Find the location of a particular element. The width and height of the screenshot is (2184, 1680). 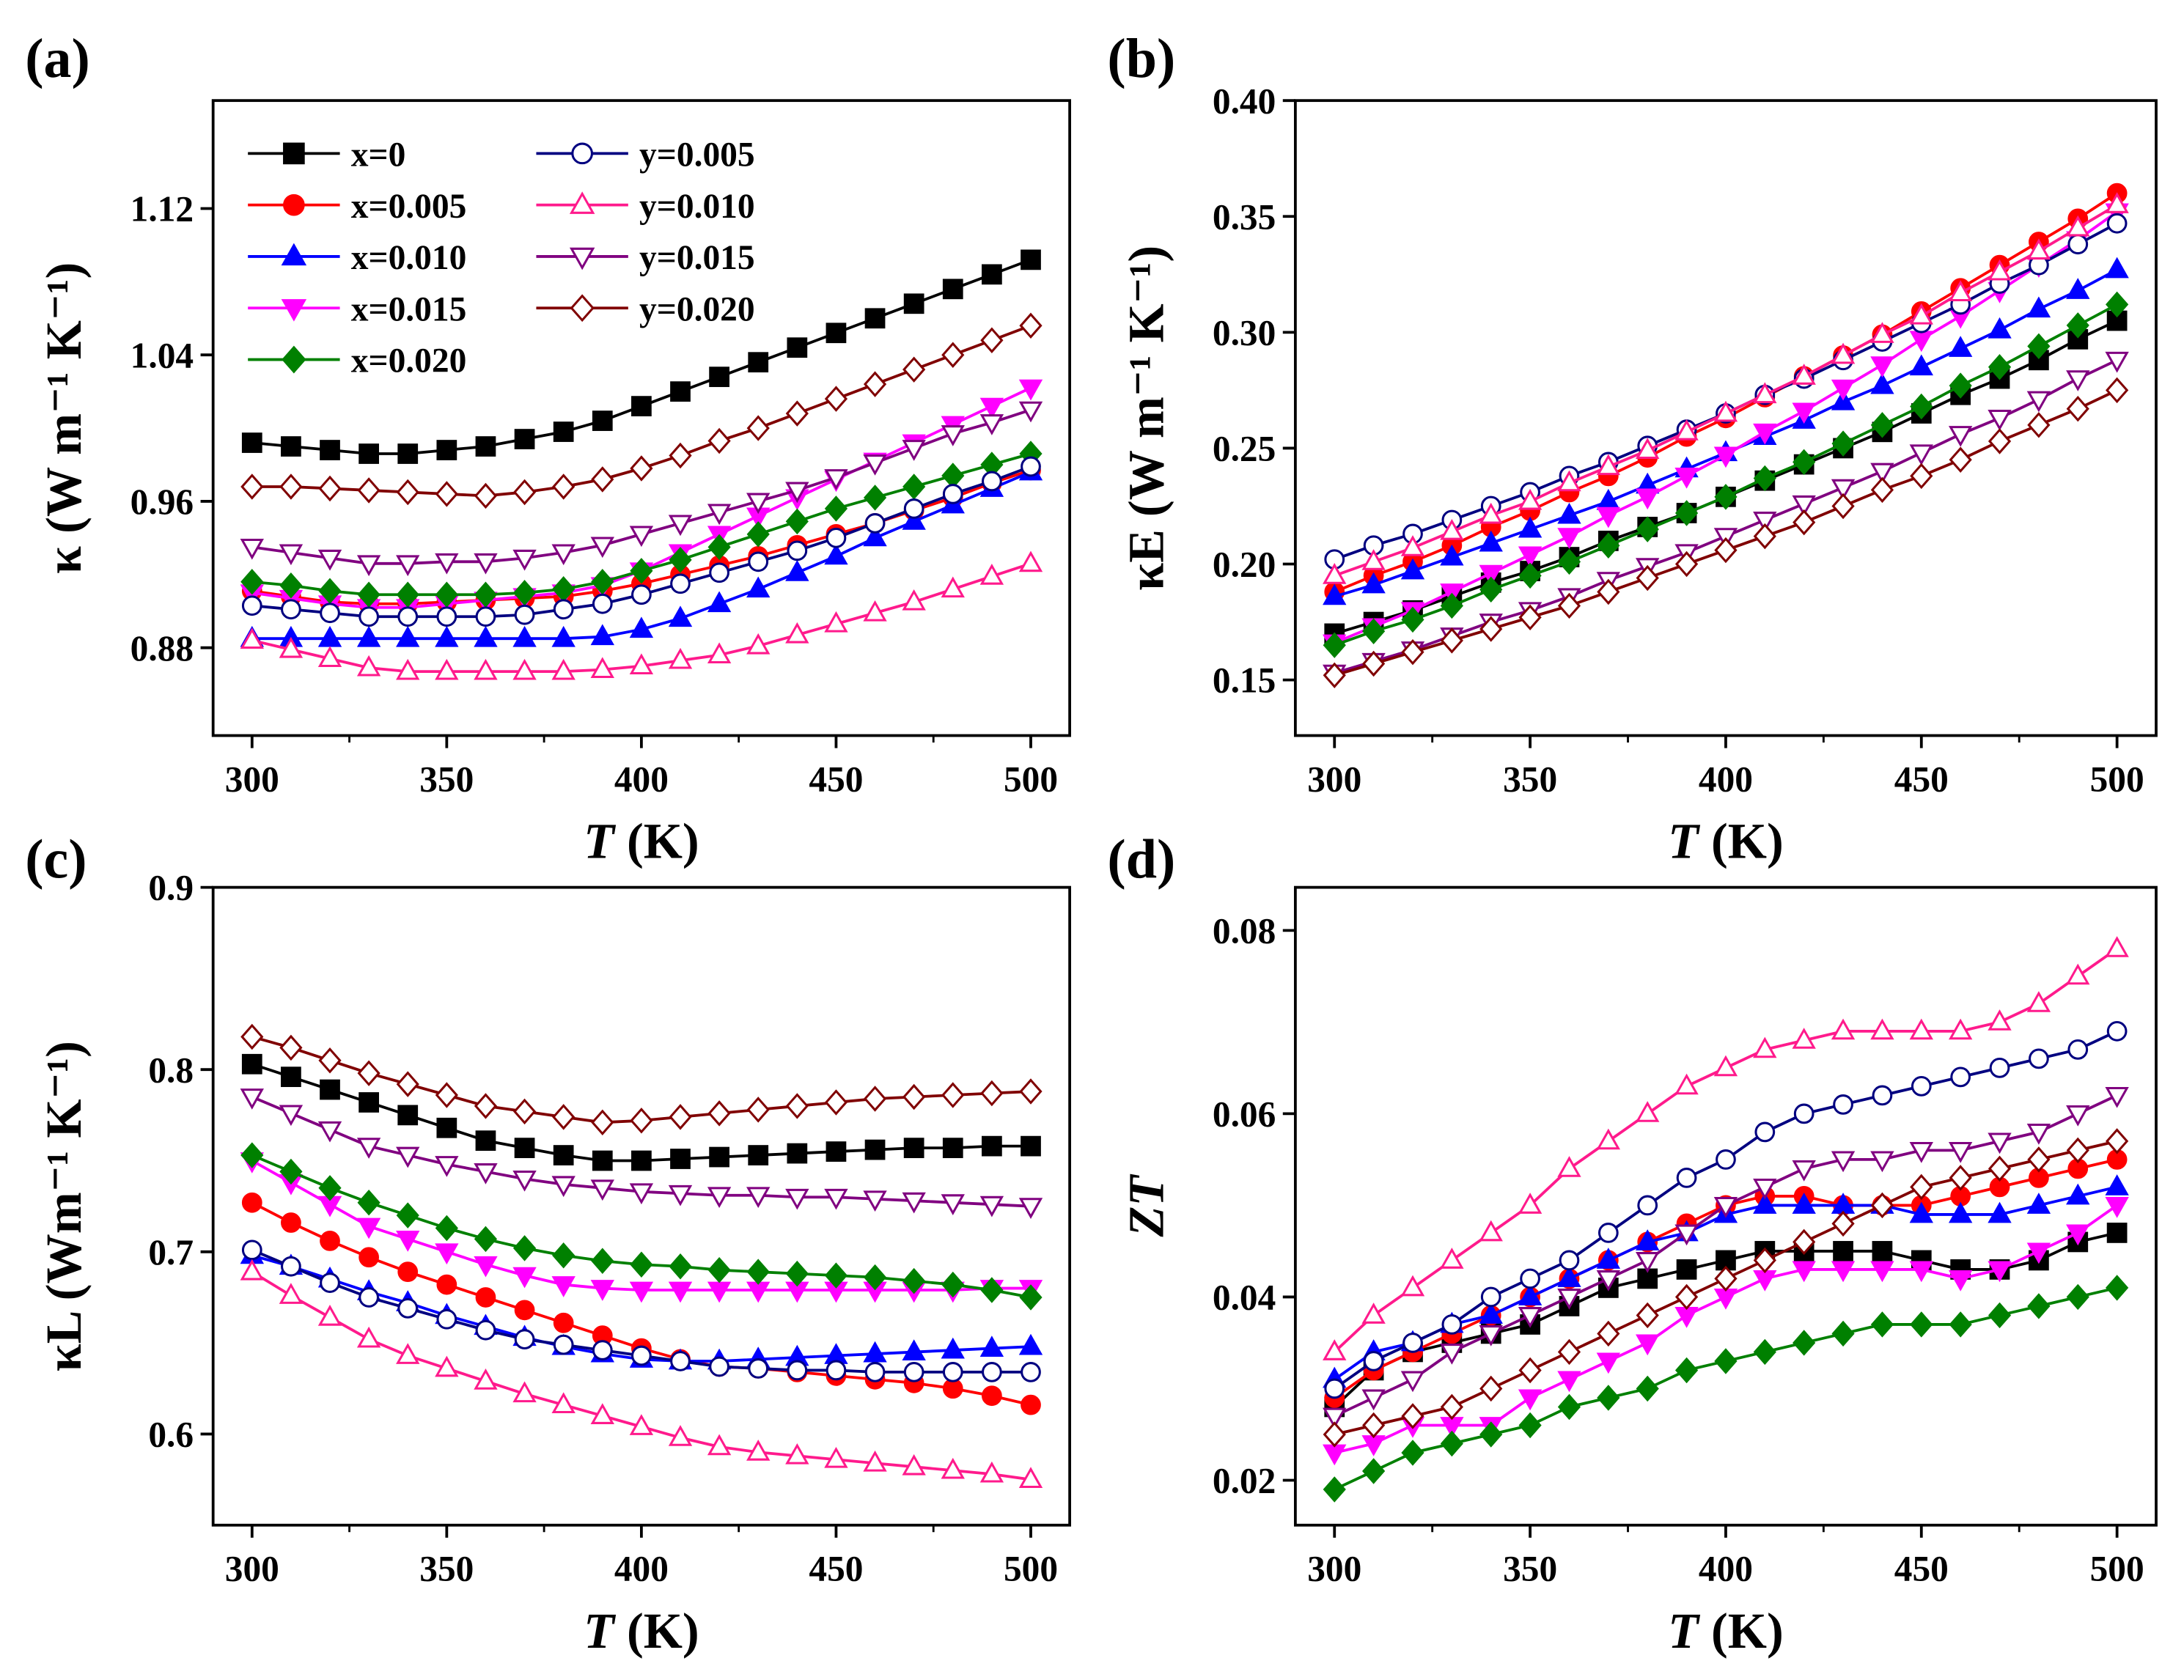

x-axis-label: T (K) is located at coordinates (1726, 841).